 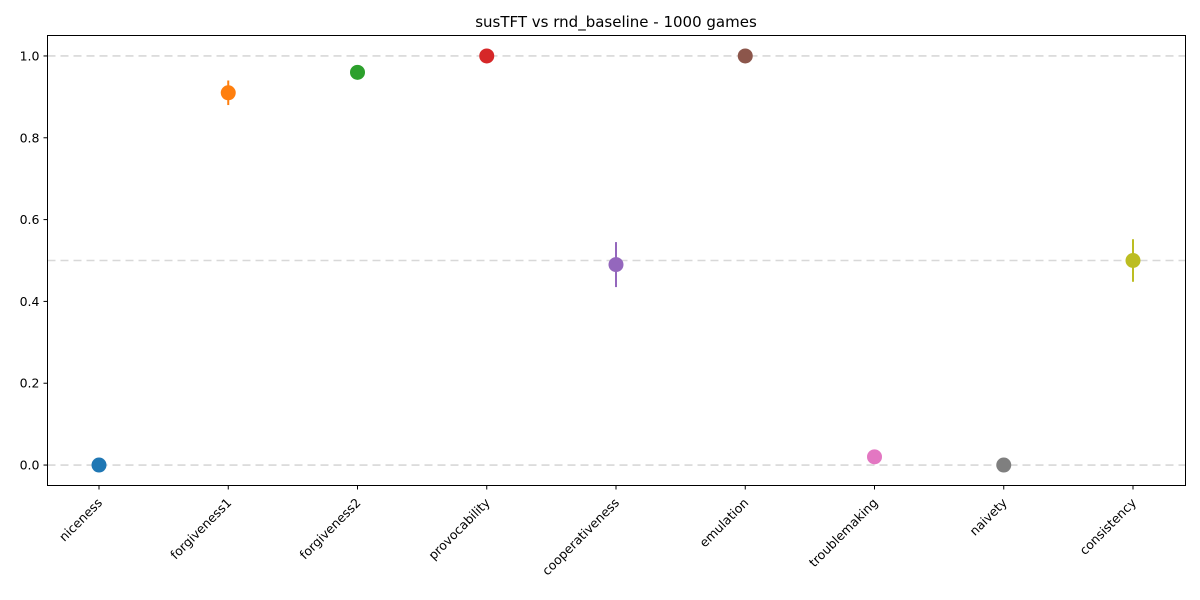 What do you see at coordinates (30, 55) in the screenshot?
I see `y-tick-label: 1.0` at bounding box center [30, 55].